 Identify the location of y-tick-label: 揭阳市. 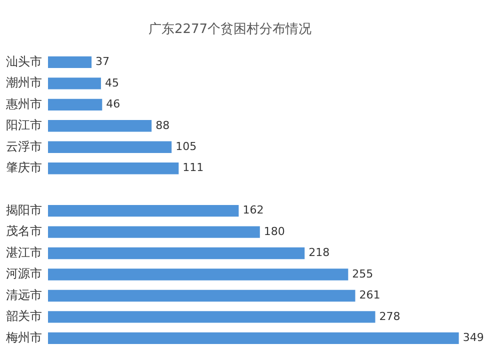
(24, 209).